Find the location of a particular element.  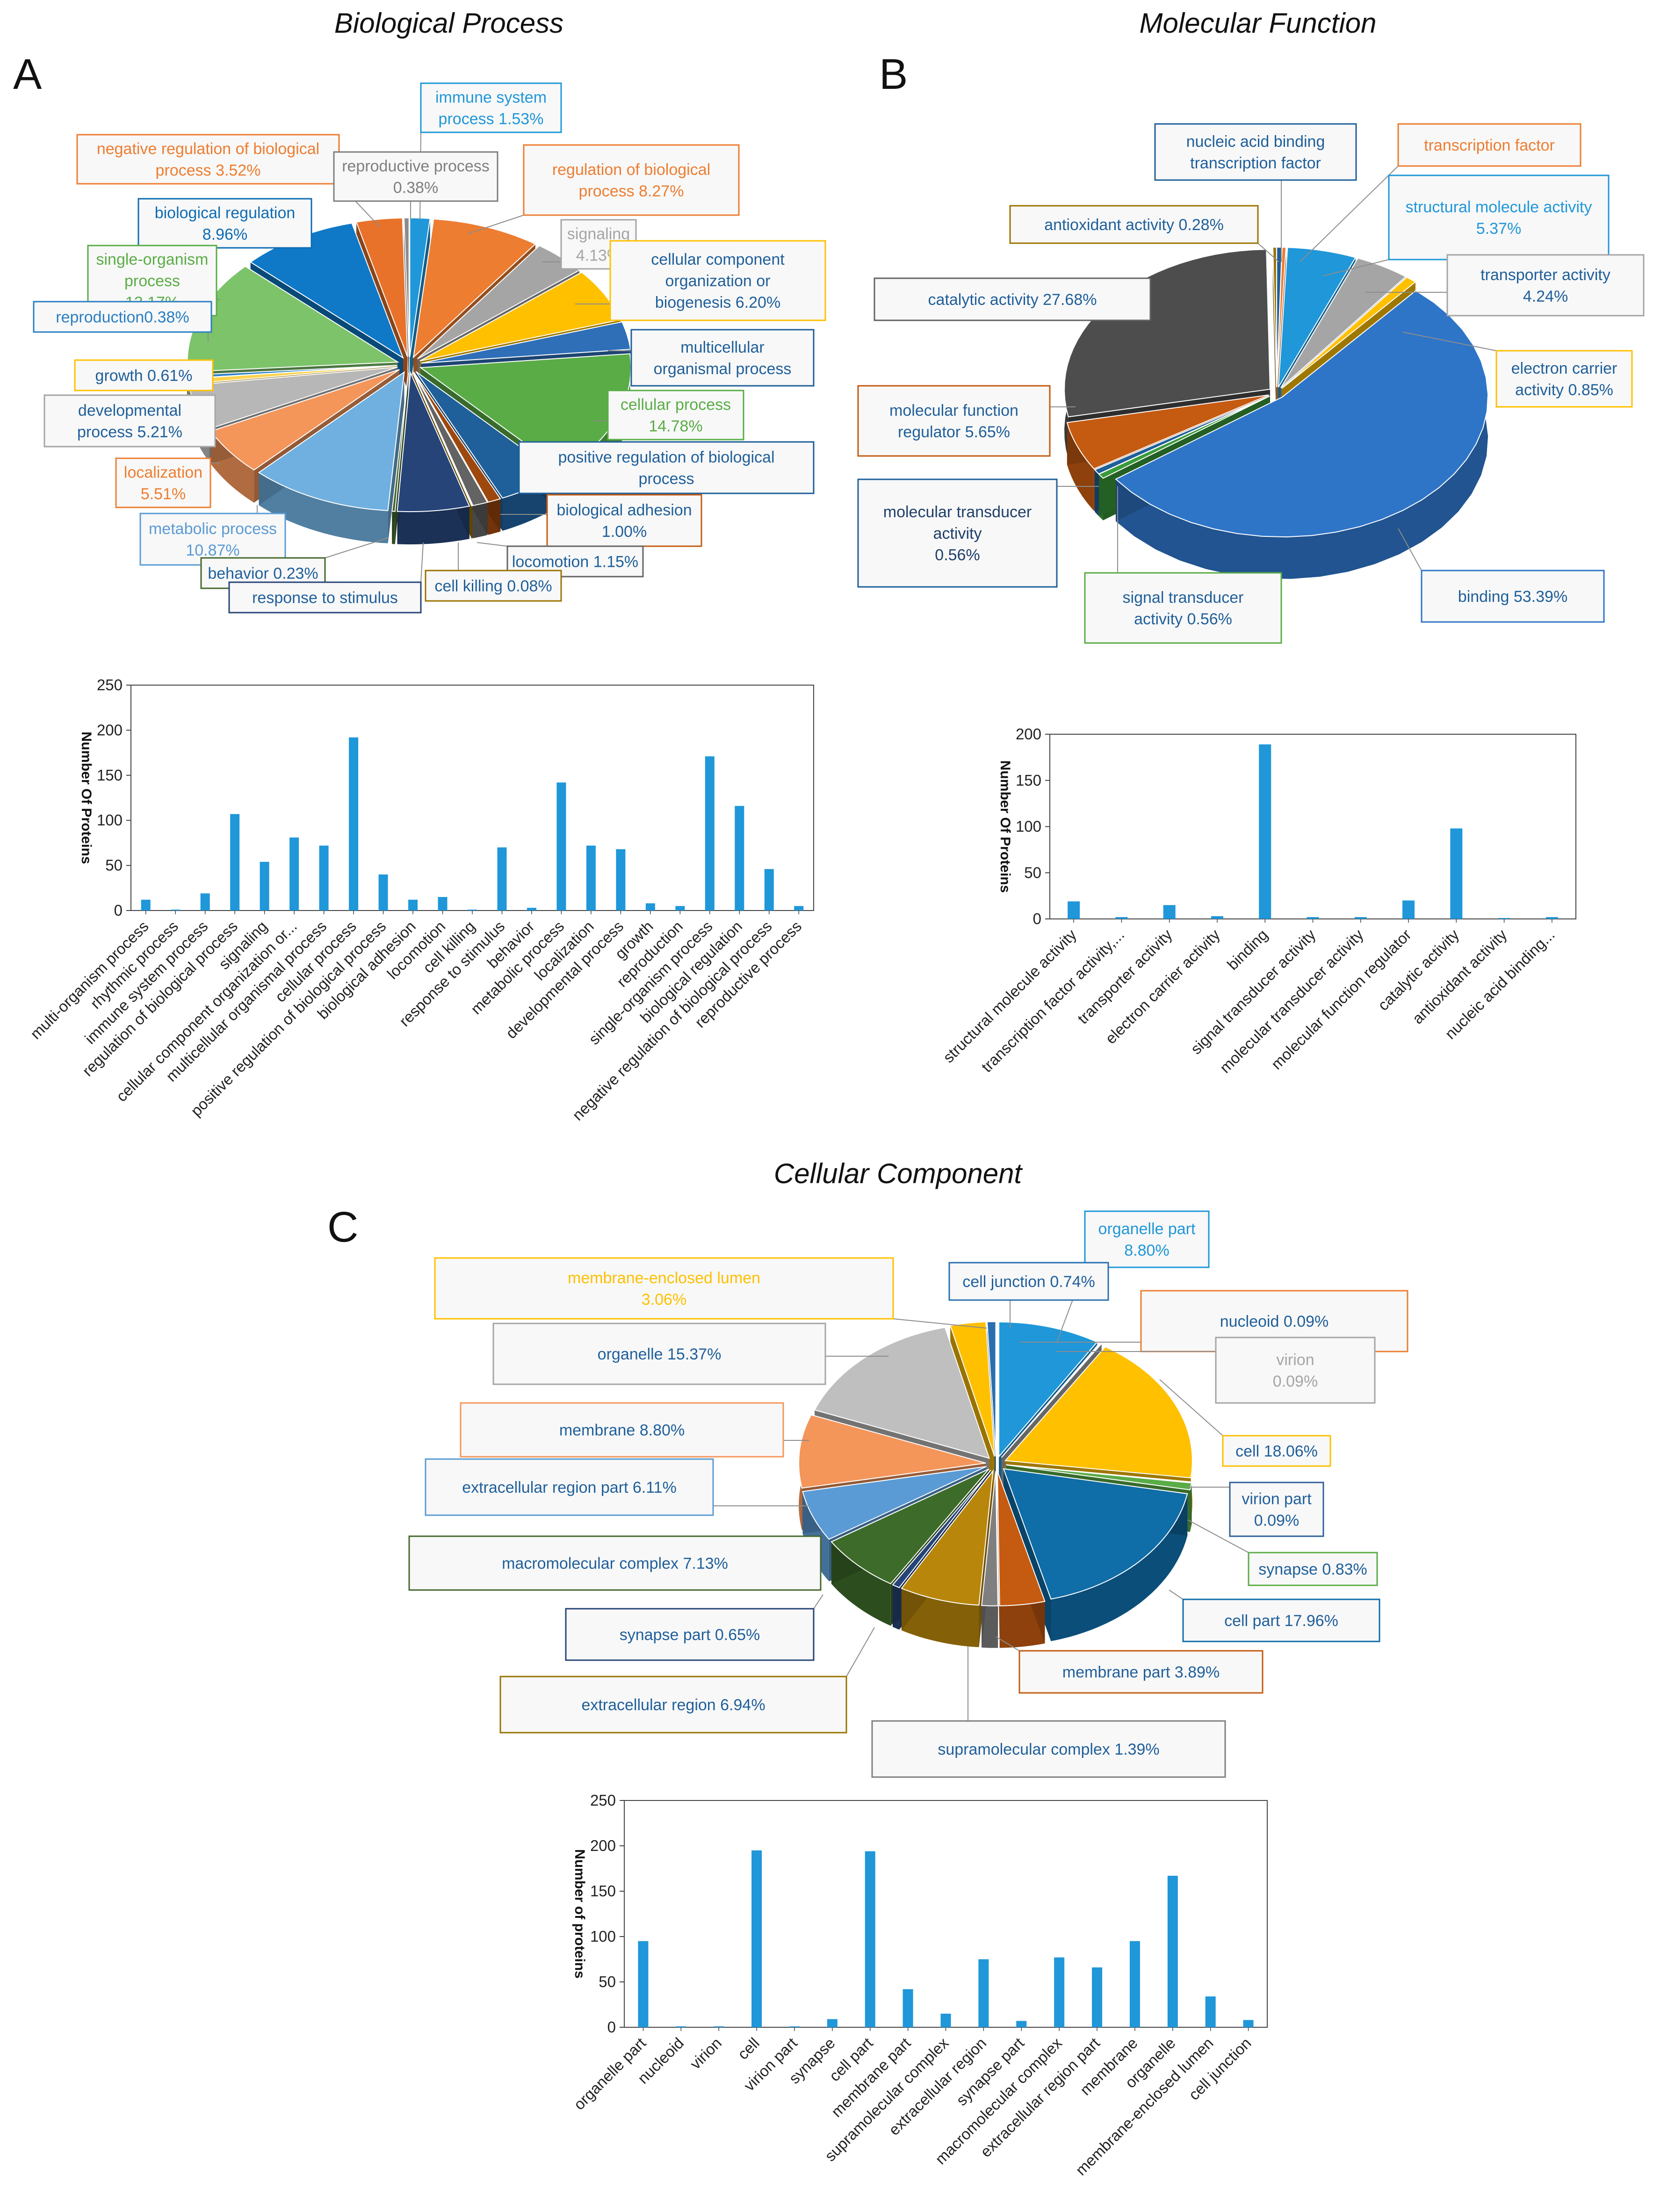

bar-extracellular-region is located at coordinates (983, 1993).